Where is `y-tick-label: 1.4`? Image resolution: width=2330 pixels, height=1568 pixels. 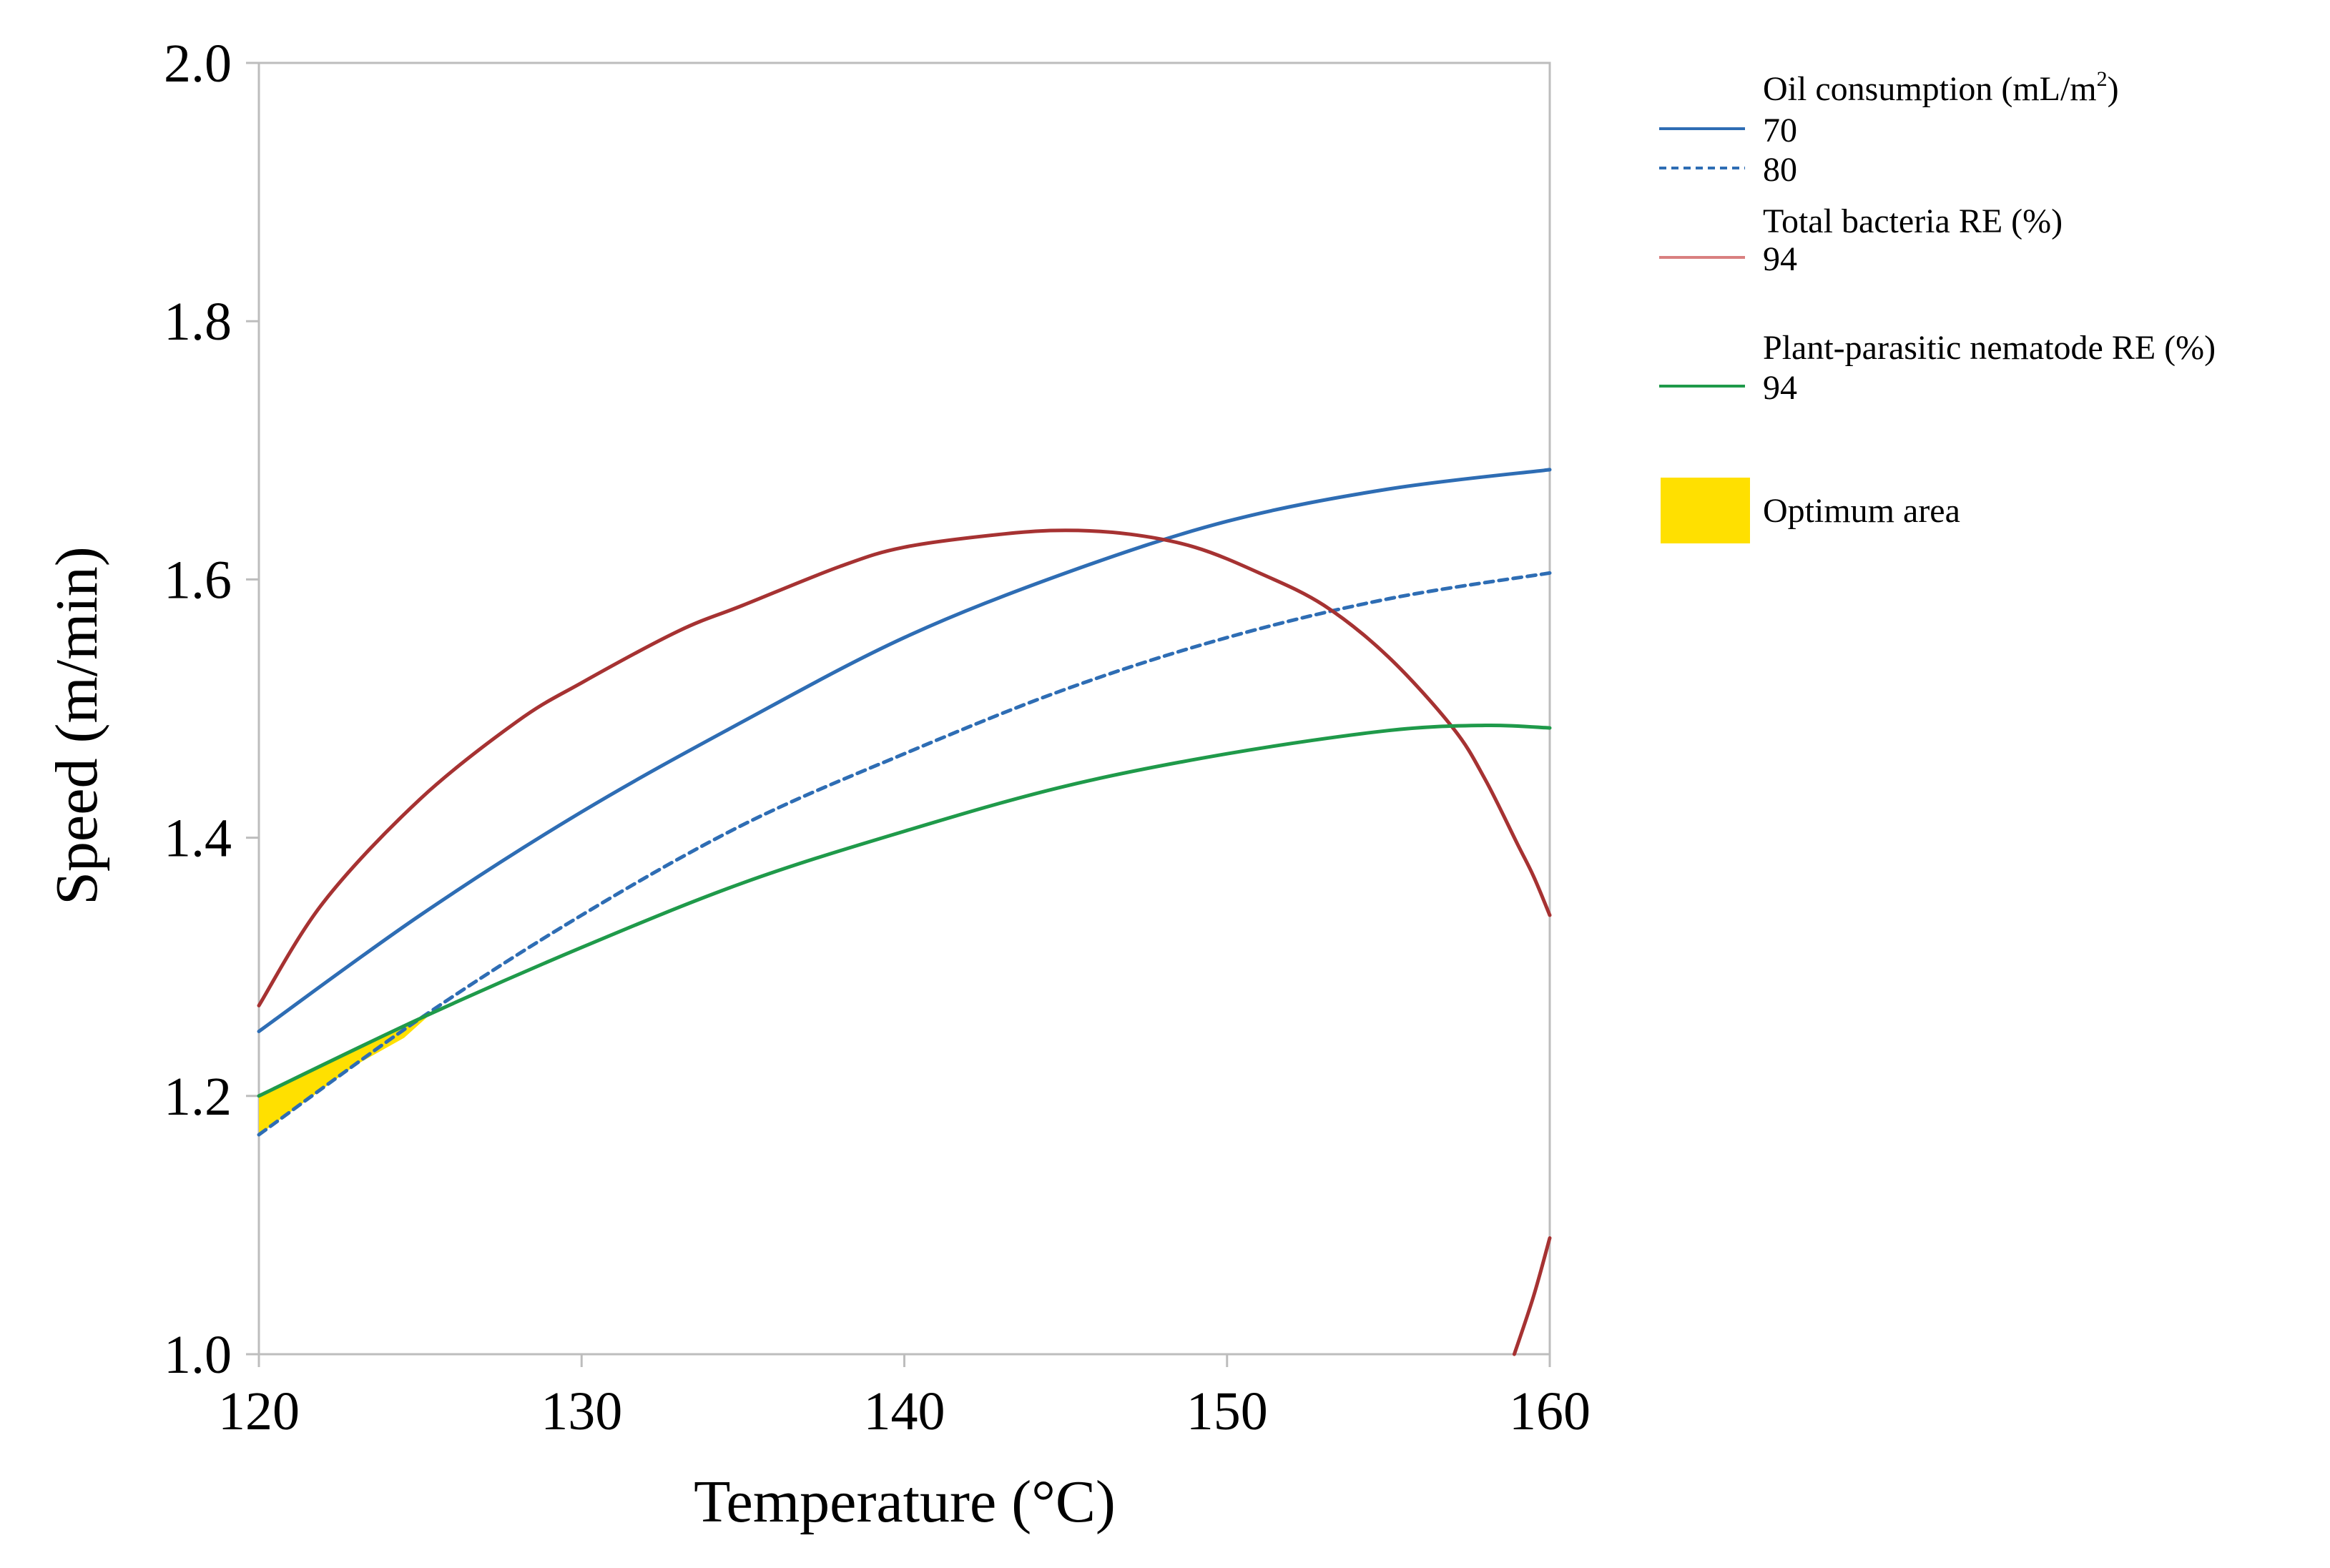
y-tick-label: 1.4 is located at coordinates (198, 839).